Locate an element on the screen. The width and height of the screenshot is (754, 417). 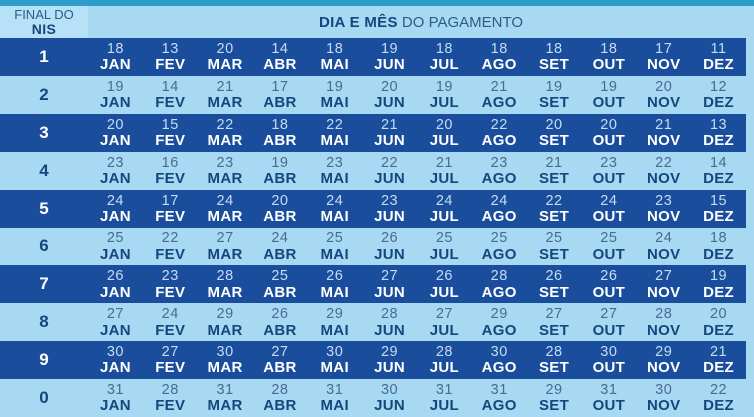
payment-date-cell: 18 DEZ is located at coordinates (718, 247).